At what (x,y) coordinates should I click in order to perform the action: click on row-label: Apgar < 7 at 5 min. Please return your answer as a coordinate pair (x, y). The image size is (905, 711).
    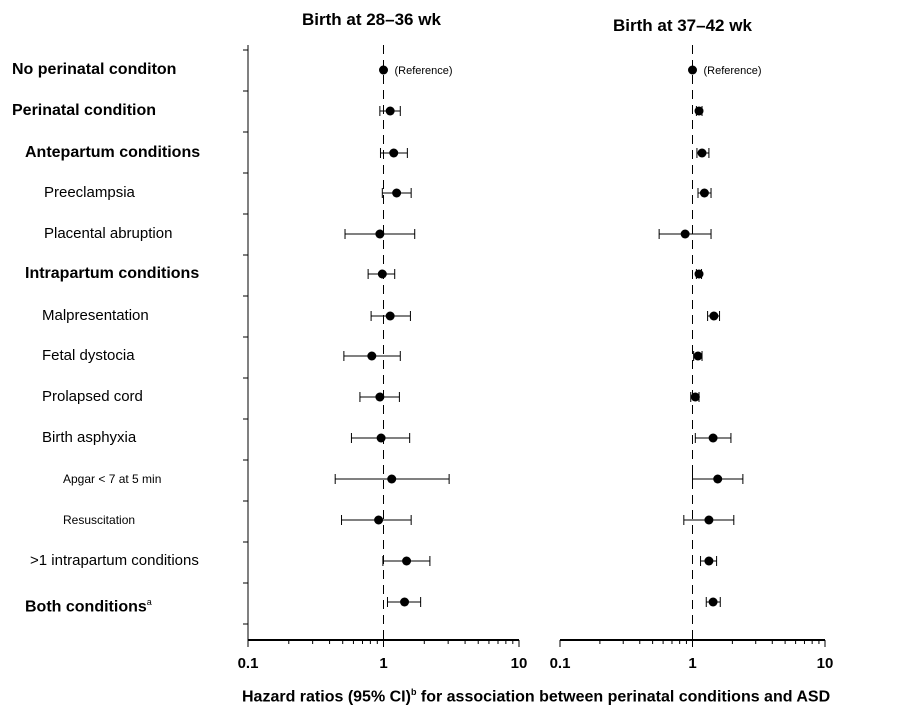
    Looking at the image, I should click on (112, 479).